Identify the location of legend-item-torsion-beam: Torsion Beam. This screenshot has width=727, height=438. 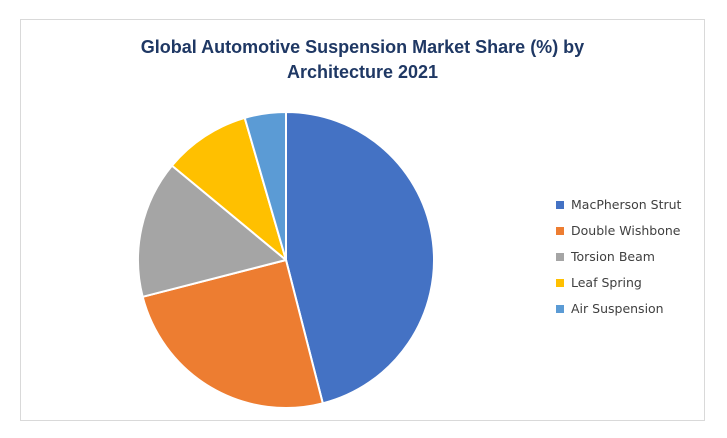
(618, 257).